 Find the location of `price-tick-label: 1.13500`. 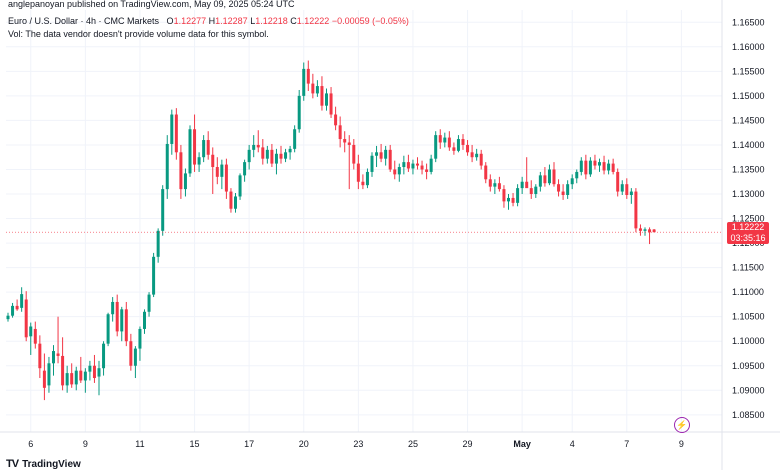

price-tick-label: 1.13500 is located at coordinates (748, 169).